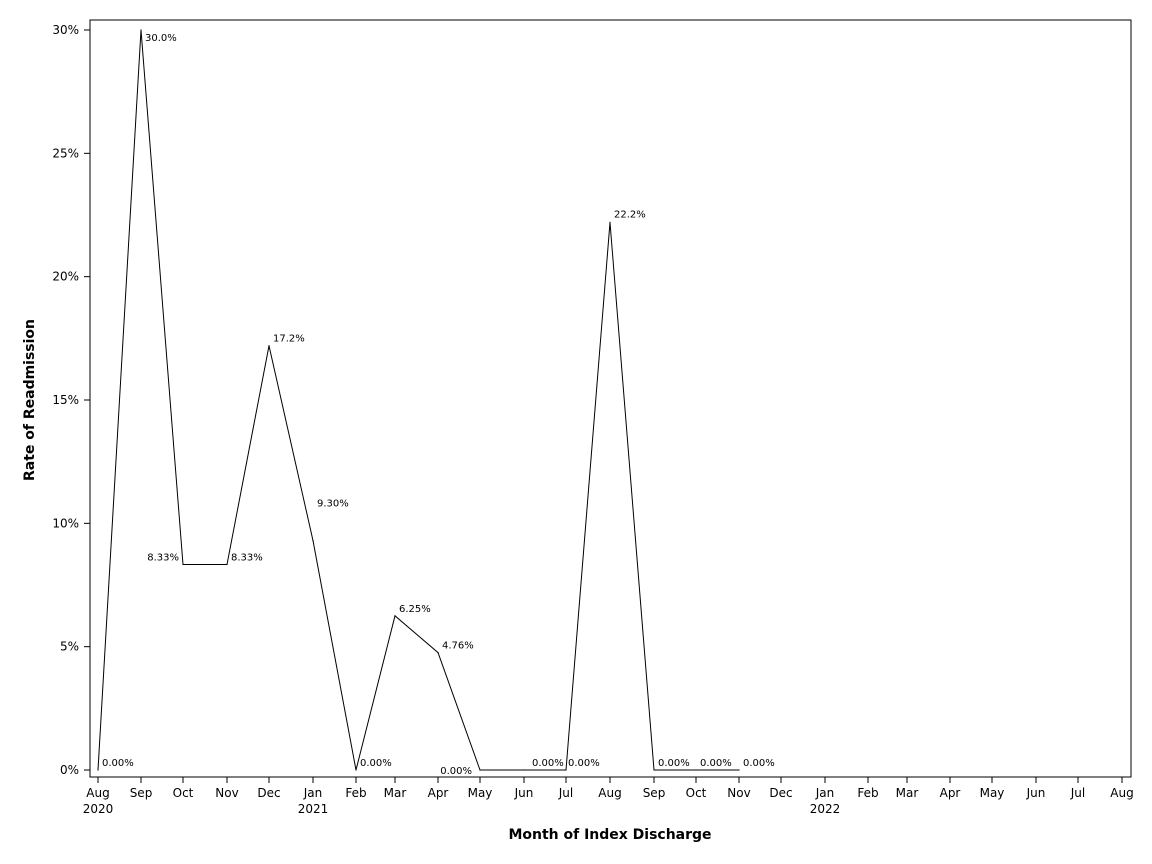  What do you see at coordinates (825, 809) in the screenshot?
I see `x-year-label: 2022` at bounding box center [825, 809].